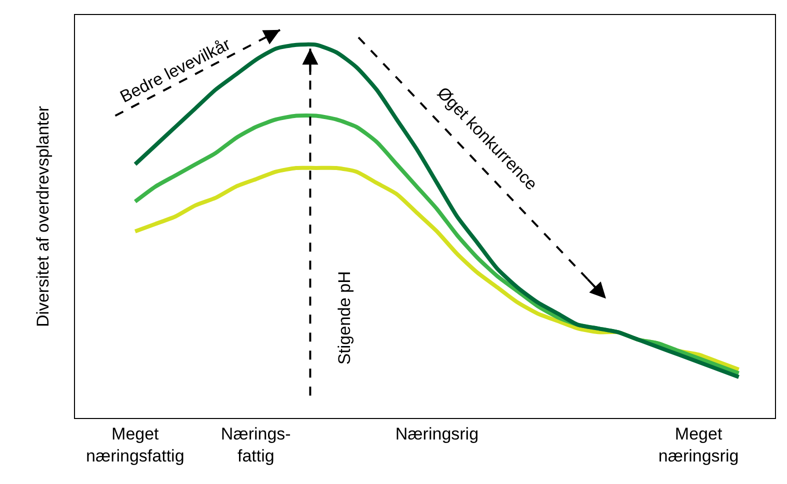 This screenshot has height=484, width=787. Describe the element at coordinates (255, 445) in the screenshot. I see `x-tick-label: Nærings- fattig` at that location.